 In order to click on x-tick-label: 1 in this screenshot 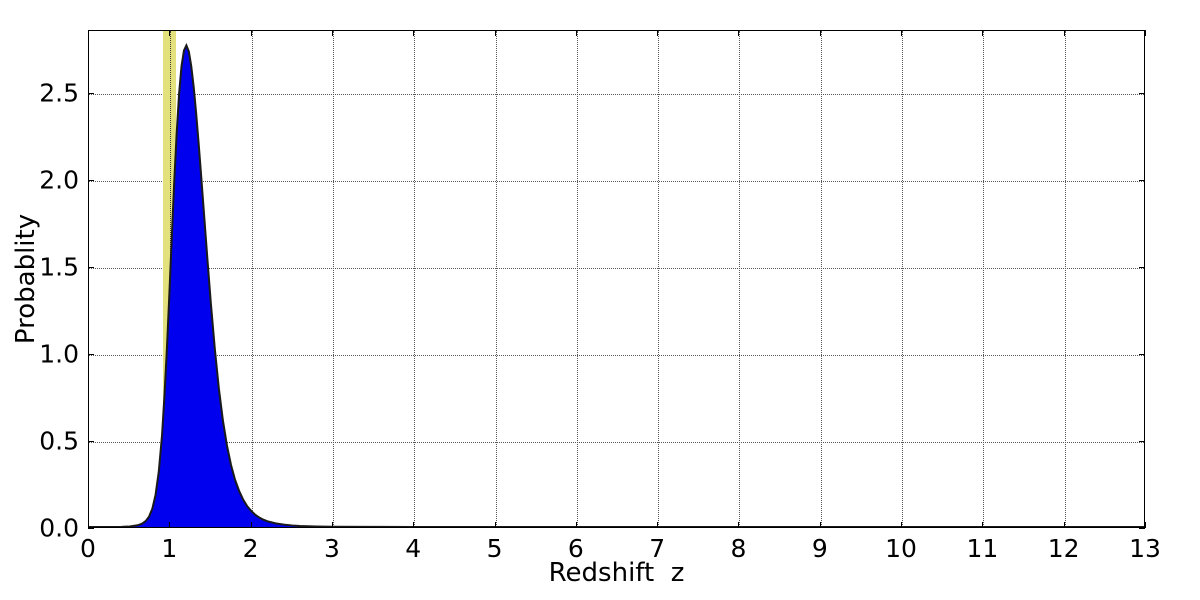, I will do `click(169, 548)`.